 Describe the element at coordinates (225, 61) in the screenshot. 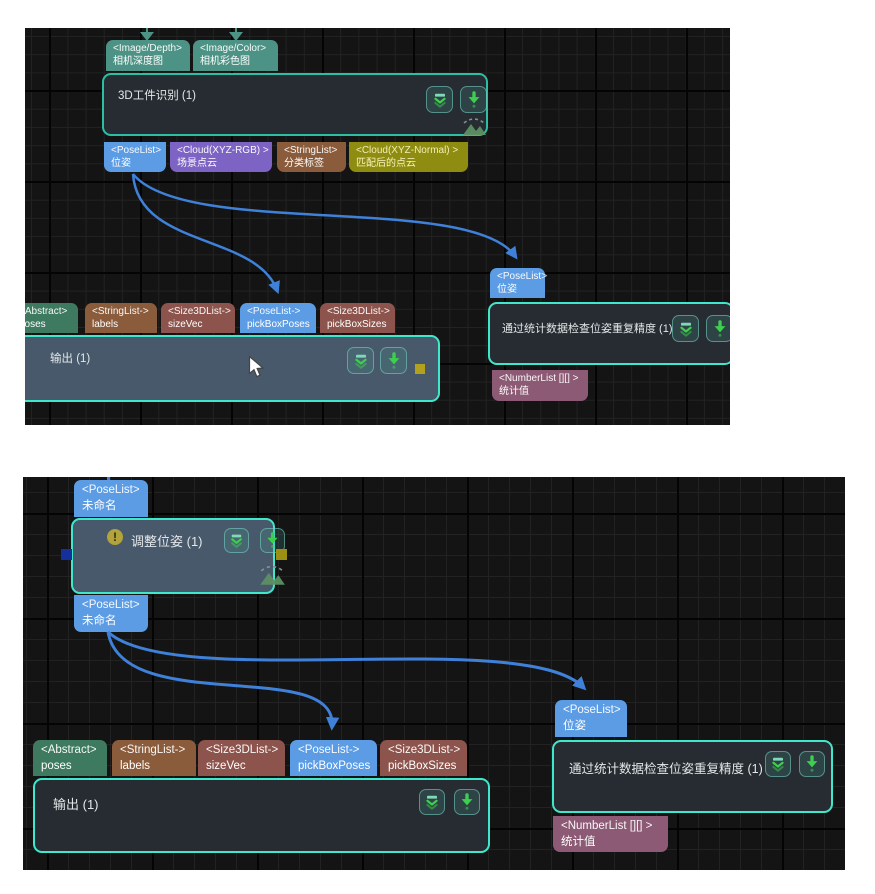

I see `port-name: 相机彩色图` at that location.